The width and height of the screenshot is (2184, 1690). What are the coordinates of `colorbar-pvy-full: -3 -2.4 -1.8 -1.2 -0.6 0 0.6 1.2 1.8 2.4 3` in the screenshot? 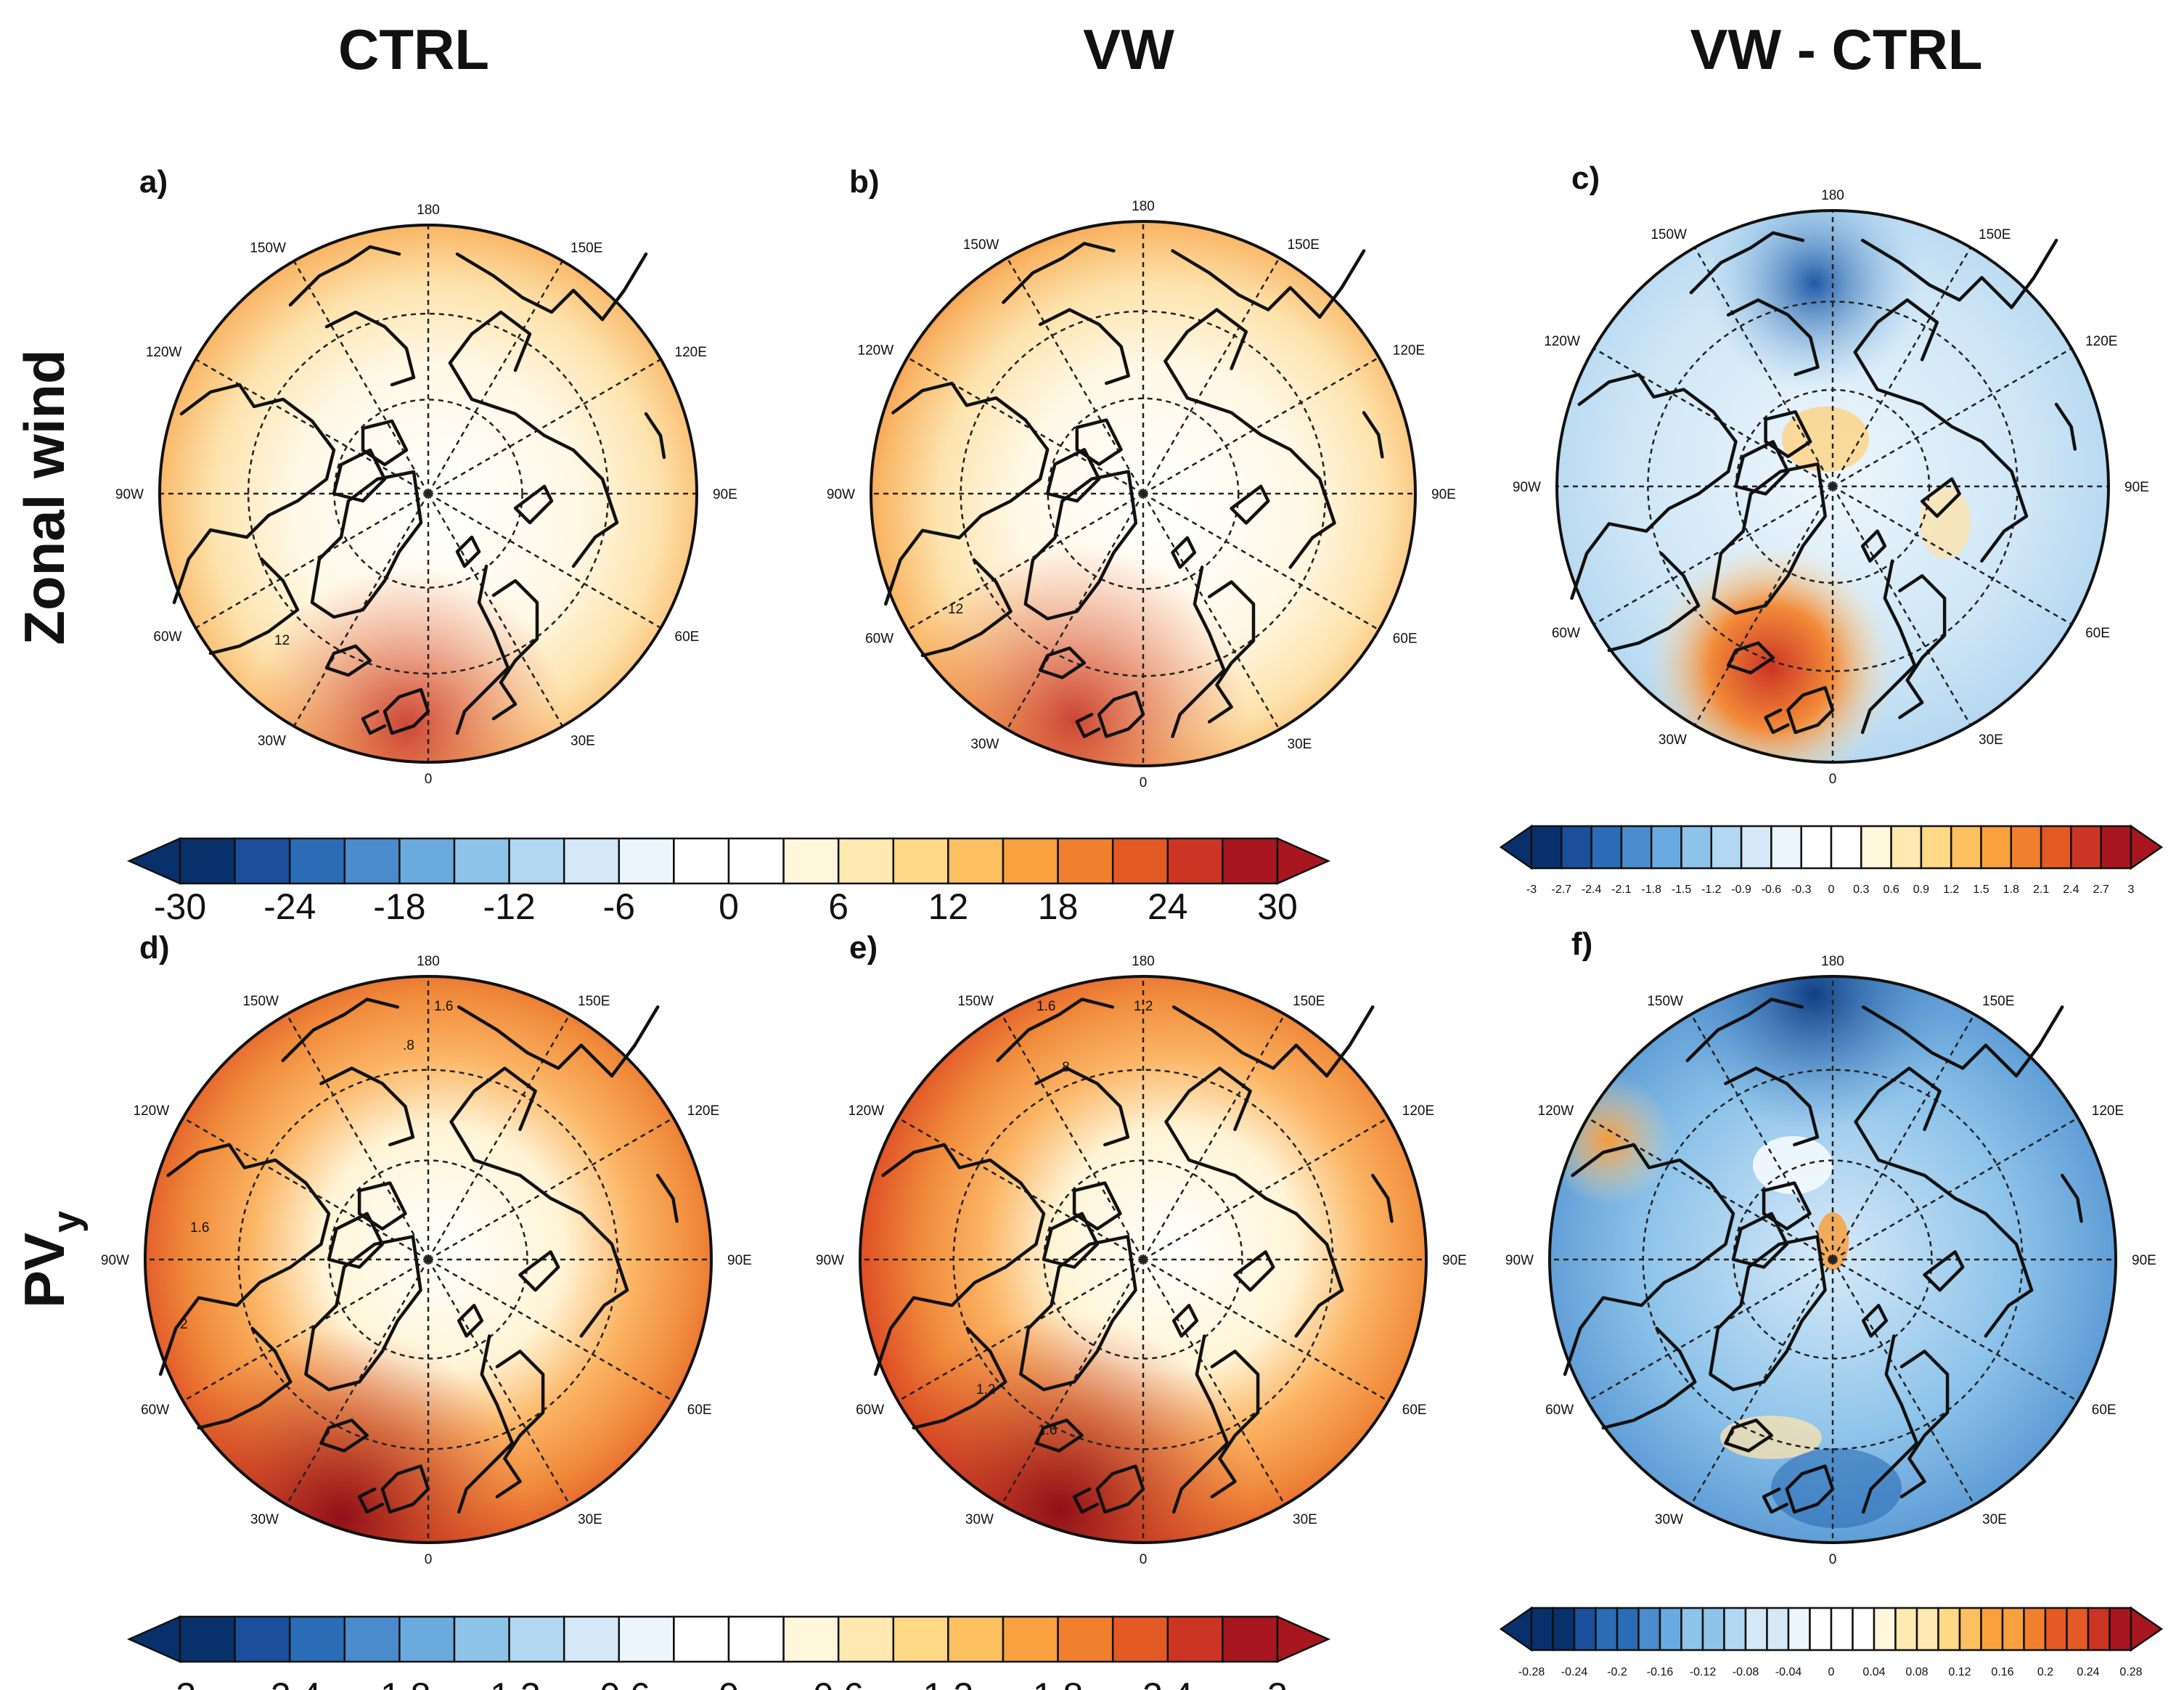 It's located at (728, 1652).